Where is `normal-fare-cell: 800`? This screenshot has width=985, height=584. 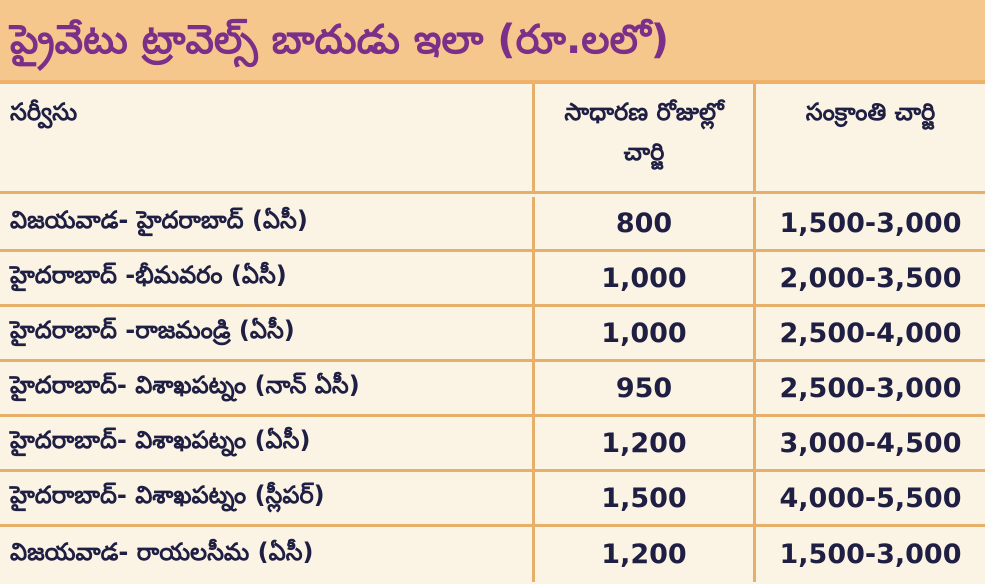
normal-fare-cell: 800 is located at coordinates (642, 223).